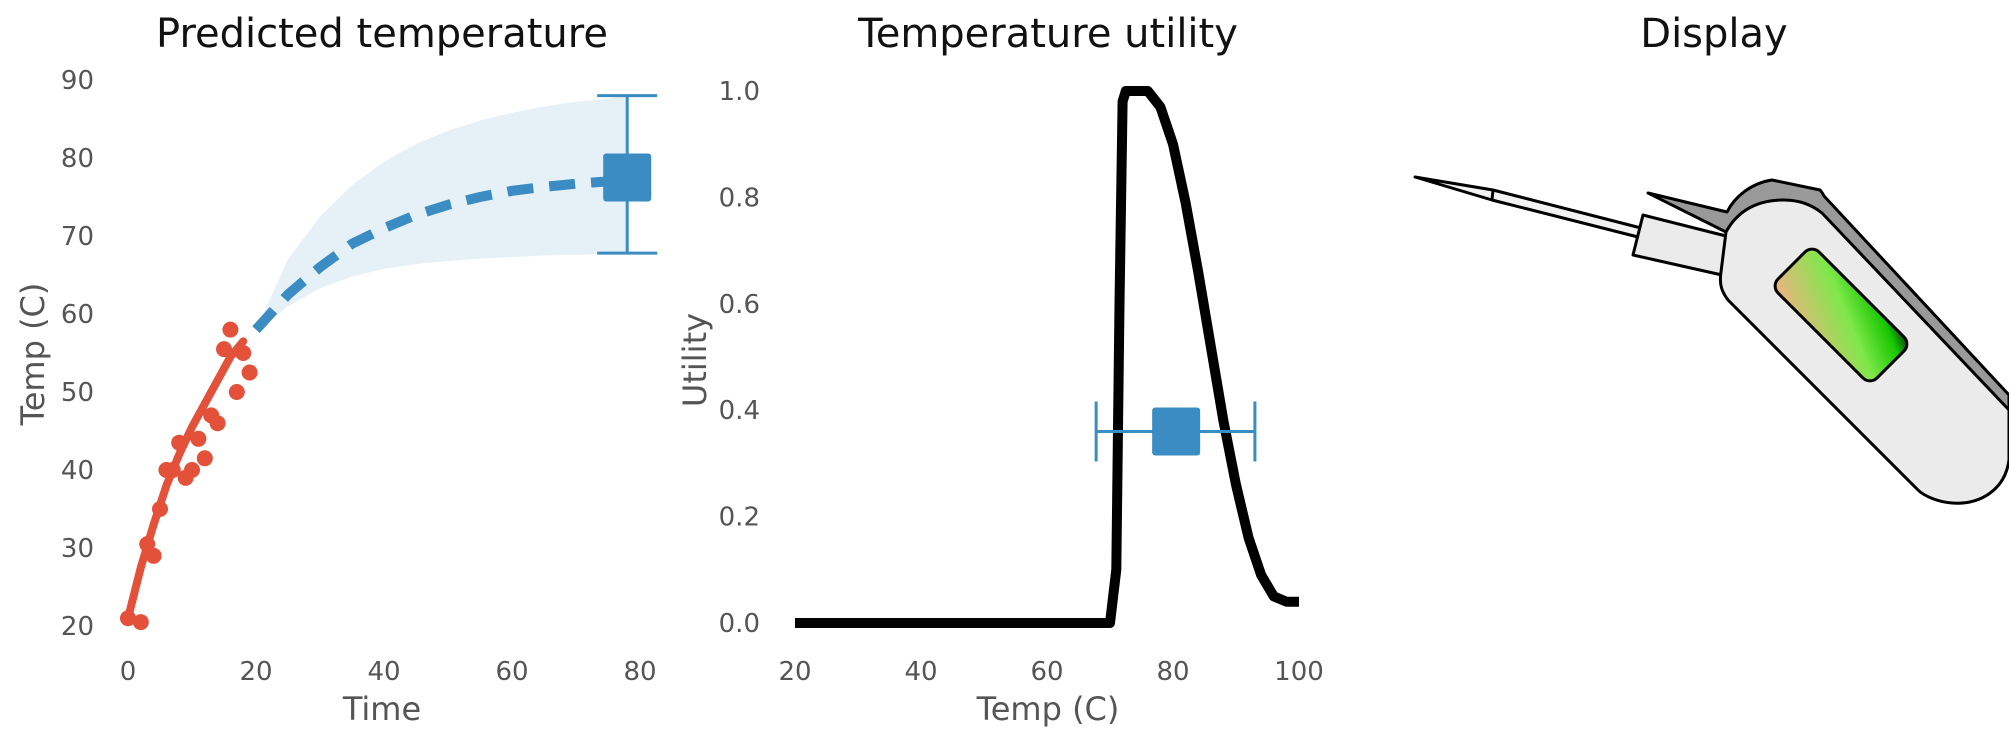 Image resolution: width=2009 pixels, height=748 pixels. What do you see at coordinates (77, 393) in the screenshot?
I see `y-tick-label: 50` at bounding box center [77, 393].